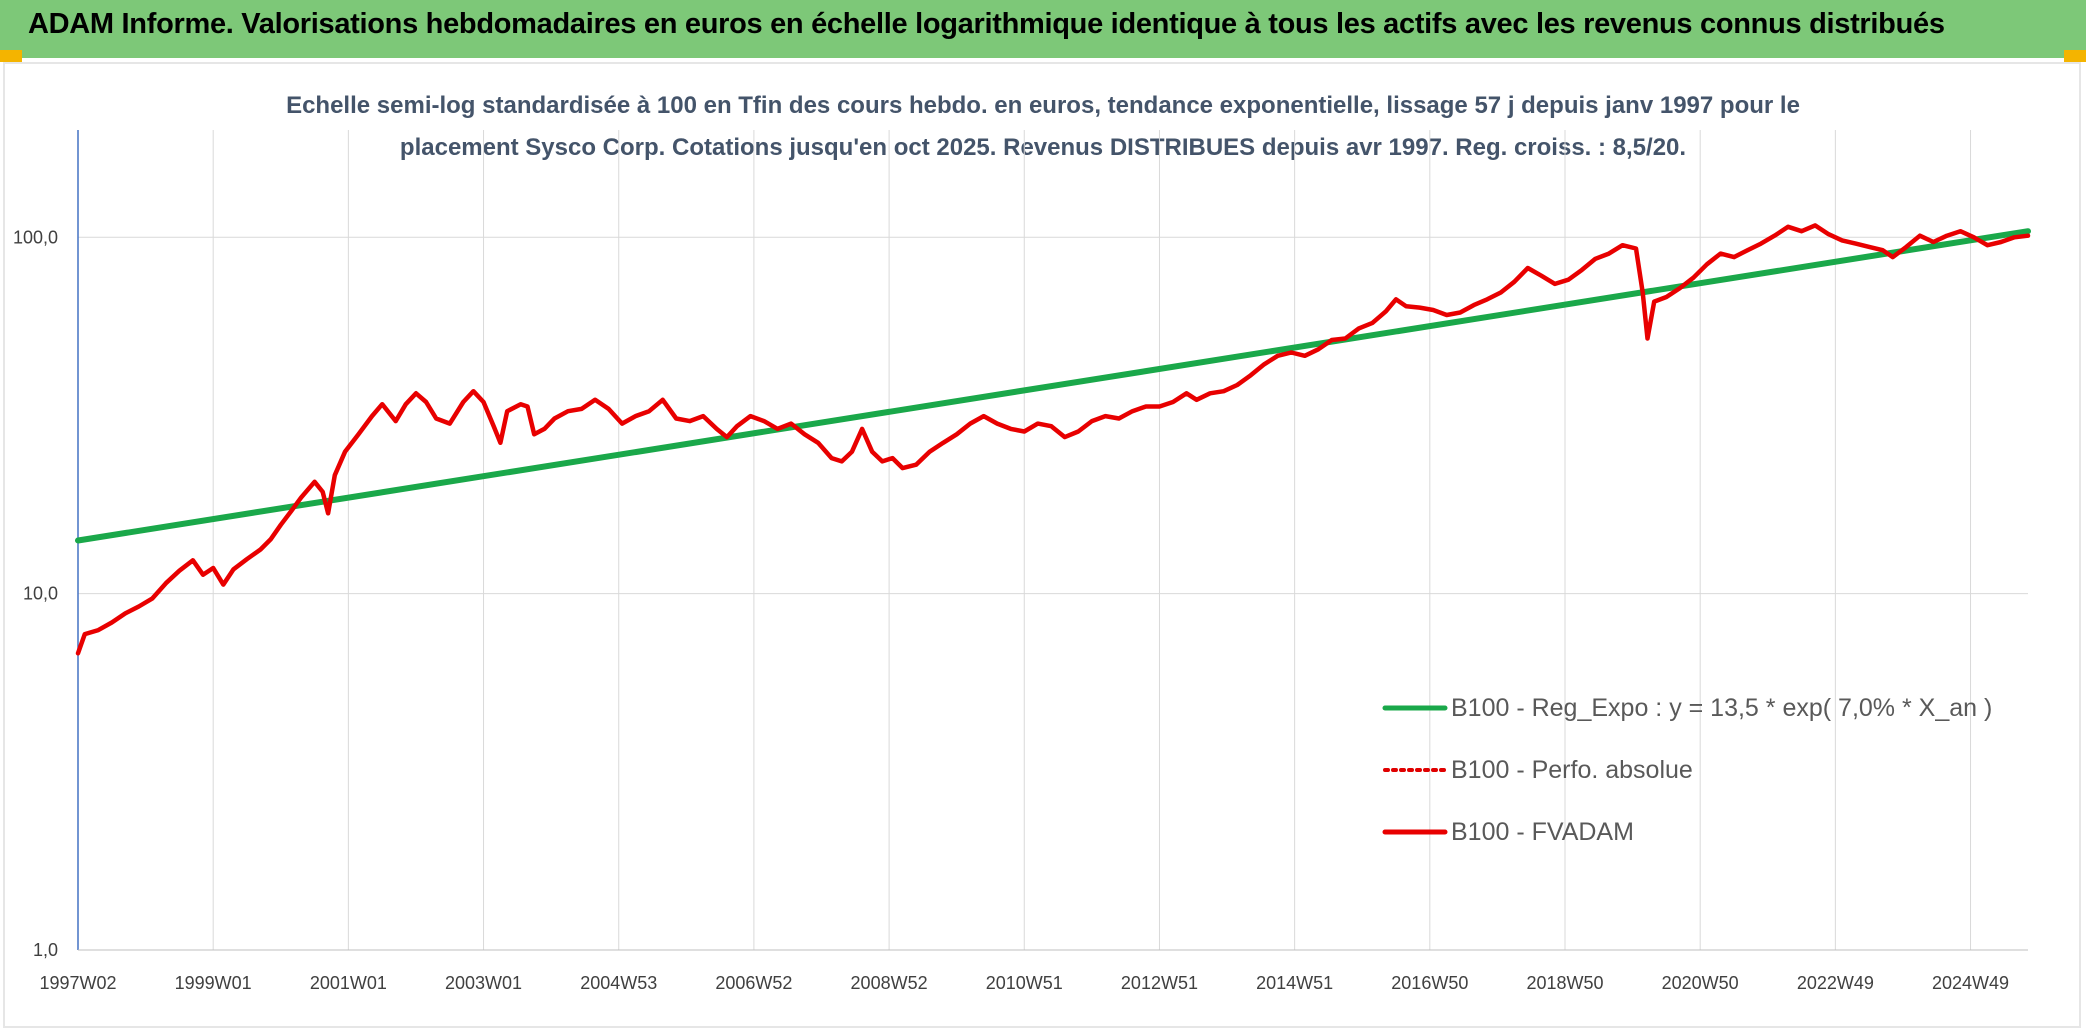  What do you see at coordinates (11, 56) in the screenshot?
I see `corner-mark-left` at bounding box center [11, 56].